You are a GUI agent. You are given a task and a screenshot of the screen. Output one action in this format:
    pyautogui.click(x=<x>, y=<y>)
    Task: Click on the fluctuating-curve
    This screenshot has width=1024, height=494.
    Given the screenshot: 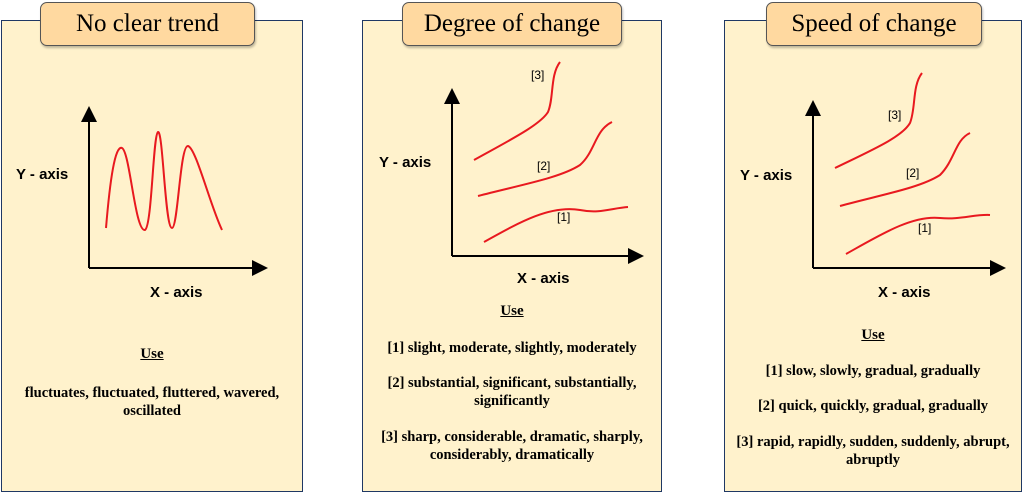 What is the action you would take?
    pyautogui.click(x=164, y=181)
    